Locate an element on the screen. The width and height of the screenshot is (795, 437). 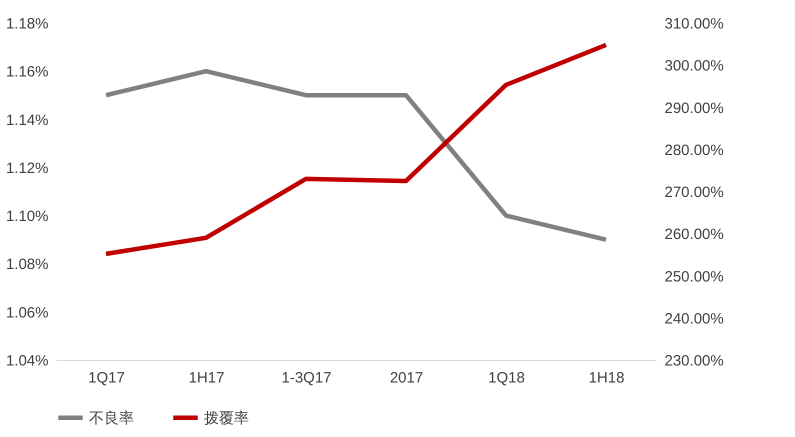
y2-tick-label: 310.00% is located at coordinates (694, 24).